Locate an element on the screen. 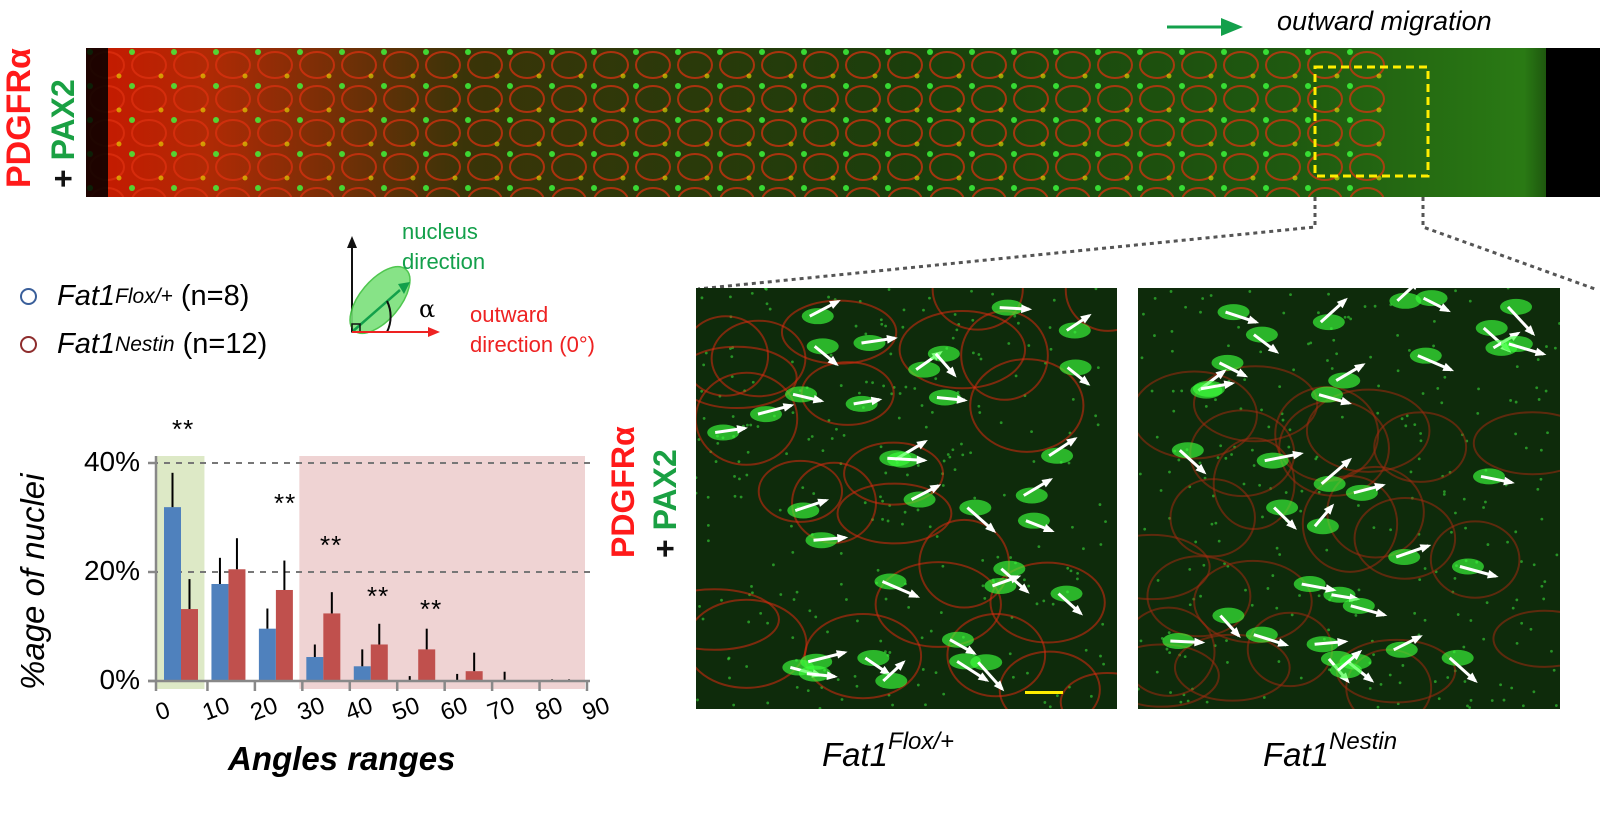 The width and height of the screenshot is (1600, 817). migration-arrow-icon is located at coordinates (1205, 27).